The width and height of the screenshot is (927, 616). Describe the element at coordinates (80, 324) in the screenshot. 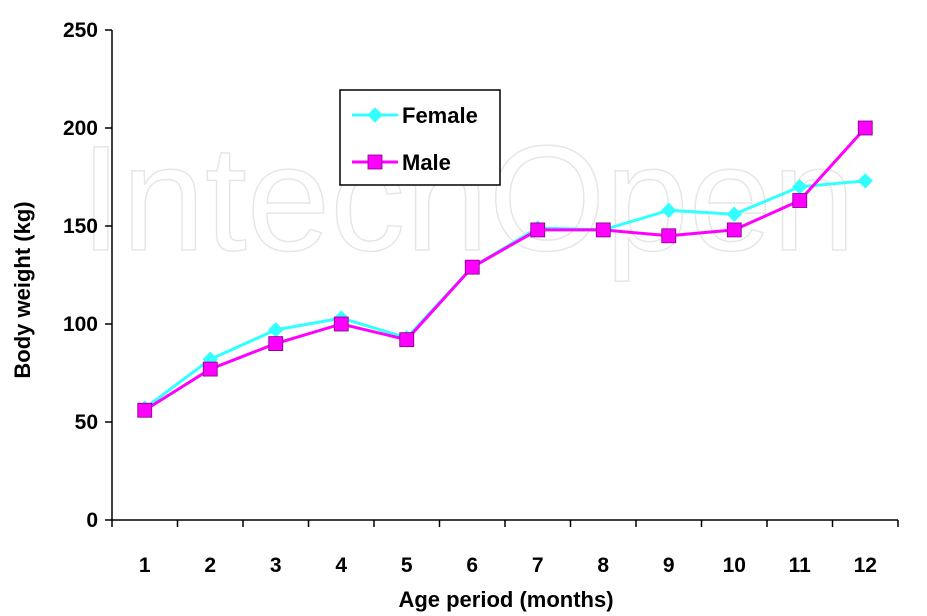

I see `y-tick-label: 100` at that location.